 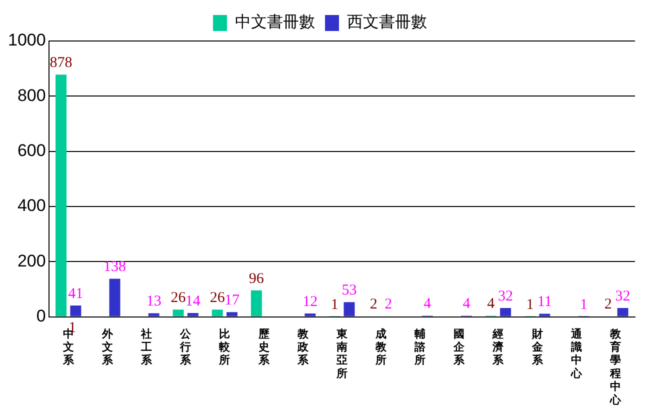 I want to click on x-tick-label: 公行系, so click(x=185, y=347).